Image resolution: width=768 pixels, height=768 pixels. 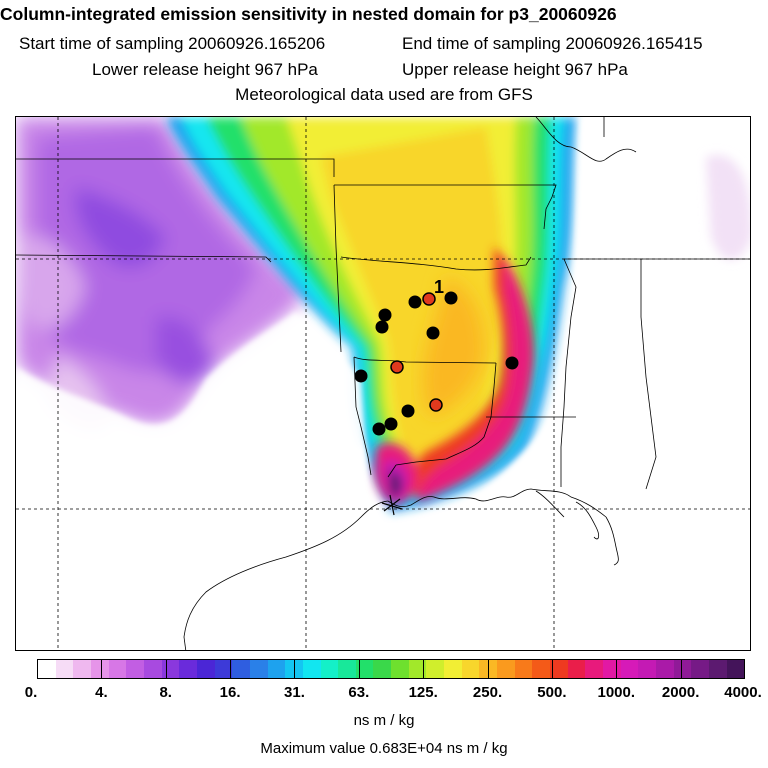 I want to click on colorbar-tick-label: 2000., so click(x=680, y=692).